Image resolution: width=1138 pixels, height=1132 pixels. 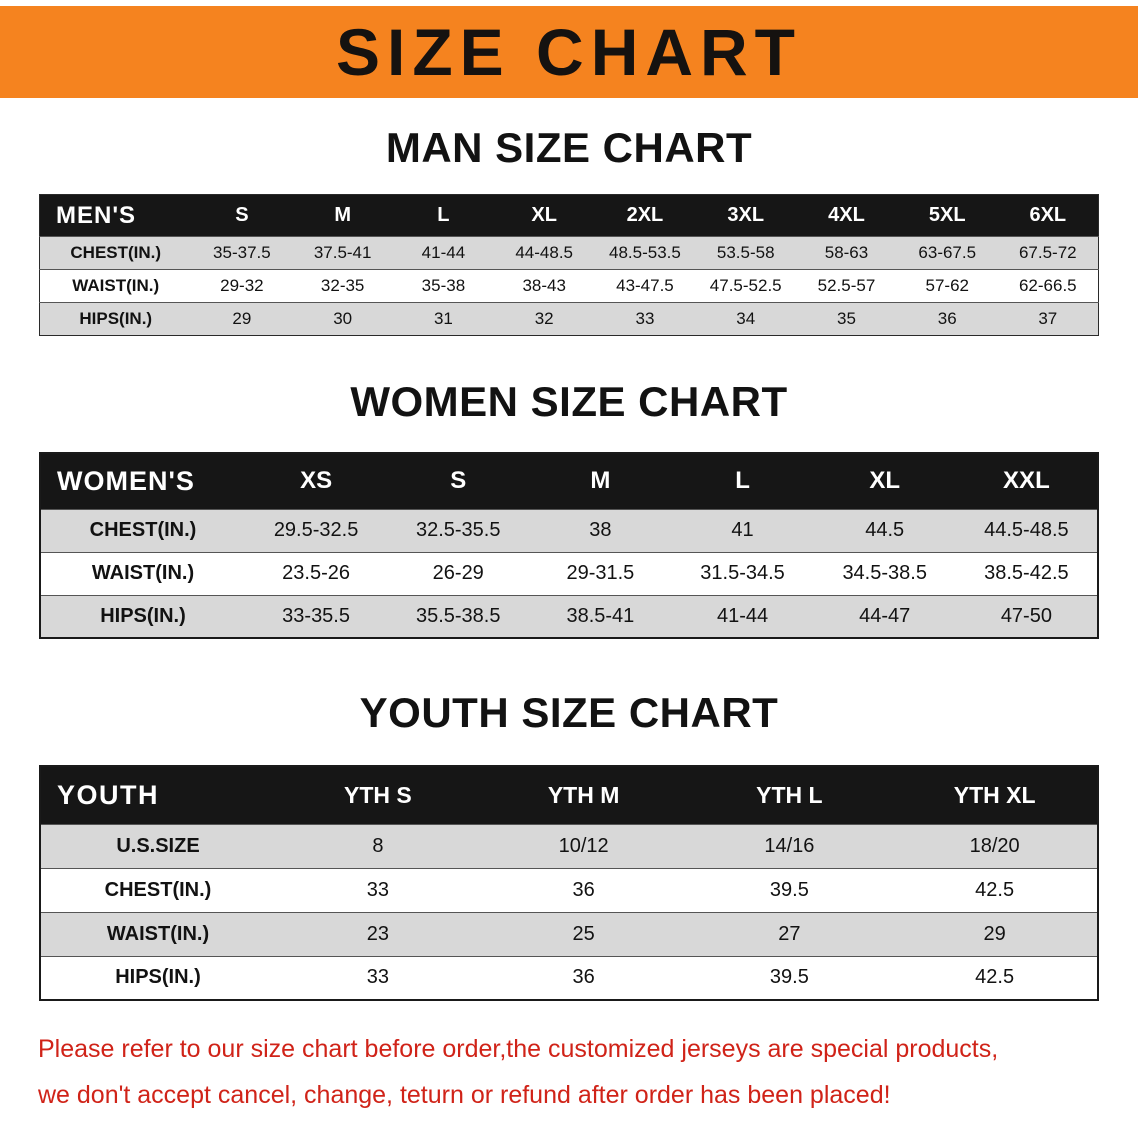 I want to click on value-cell: 58-63, so click(x=846, y=252).